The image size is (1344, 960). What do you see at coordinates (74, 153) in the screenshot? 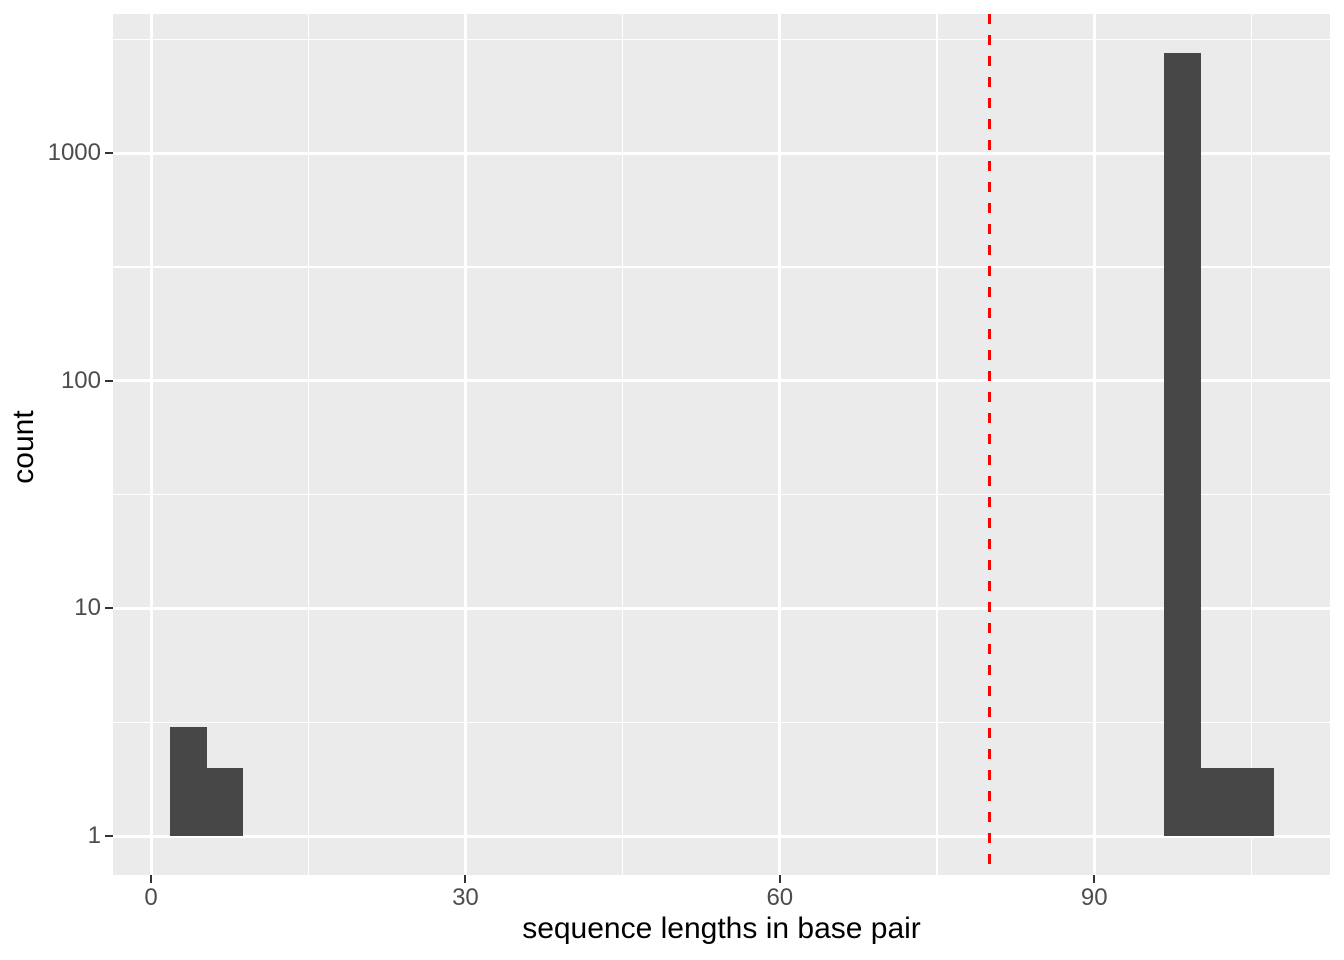
I see `y-tick-label: 1000` at bounding box center [74, 153].